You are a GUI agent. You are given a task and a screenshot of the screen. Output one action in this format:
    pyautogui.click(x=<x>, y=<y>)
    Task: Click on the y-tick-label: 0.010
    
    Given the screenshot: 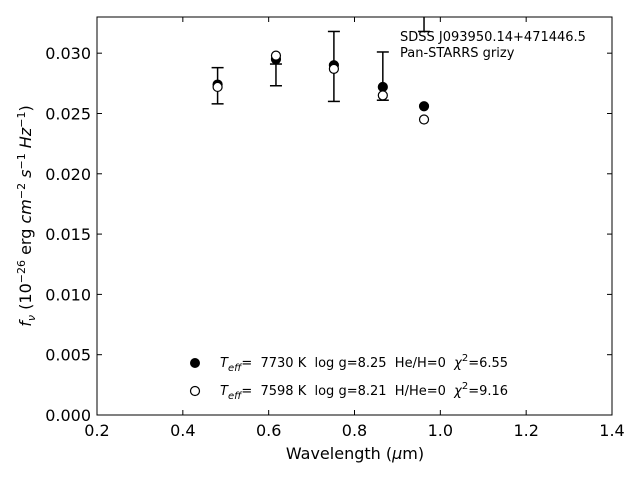 What is the action you would take?
    pyautogui.click(x=68, y=294)
    